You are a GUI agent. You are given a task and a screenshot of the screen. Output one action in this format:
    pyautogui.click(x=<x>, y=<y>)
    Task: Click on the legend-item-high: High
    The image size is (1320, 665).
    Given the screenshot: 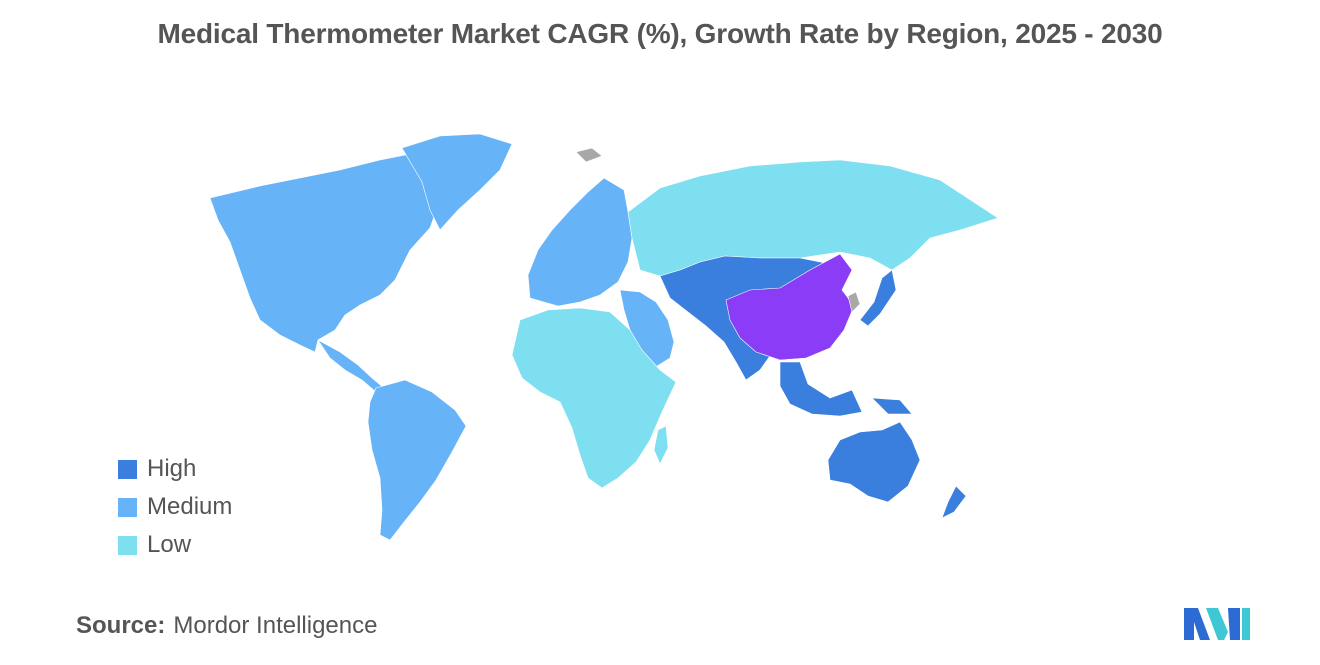 What is the action you would take?
    pyautogui.click(x=175, y=469)
    